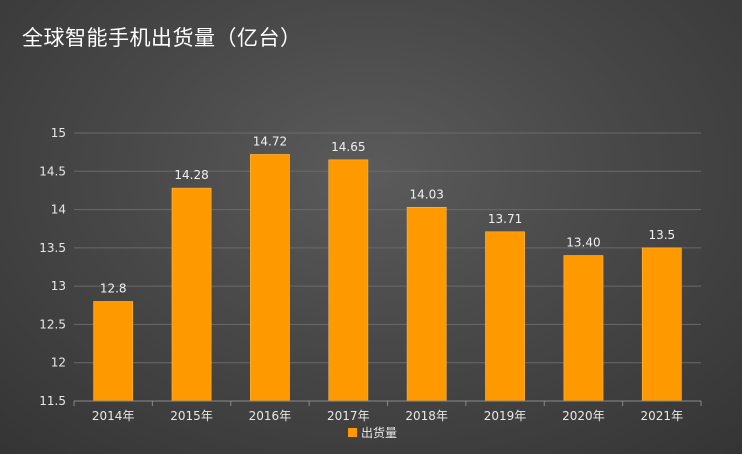 Image resolution: width=742 pixels, height=454 pixels. What do you see at coordinates (58, 133) in the screenshot?
I see `y-tick-label: 15` at bounding box center [58, 133].